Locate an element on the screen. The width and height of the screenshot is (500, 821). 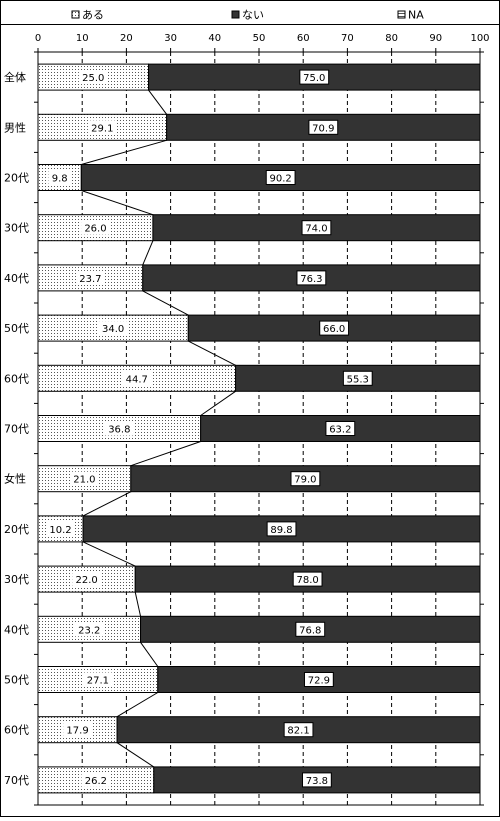
value-label-aru: 44.7 is located at coordinates (137, 379).